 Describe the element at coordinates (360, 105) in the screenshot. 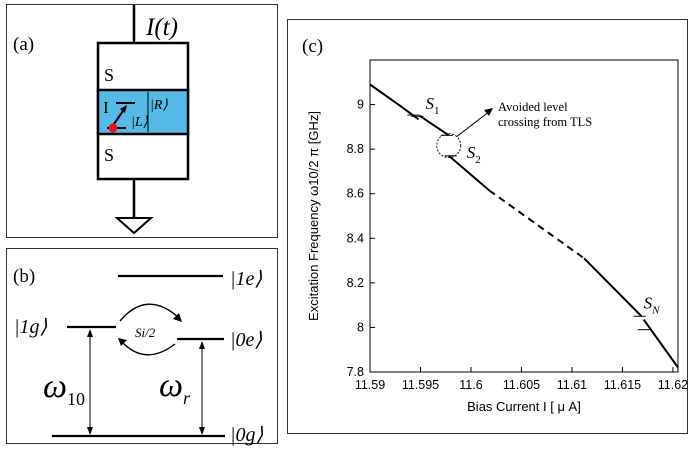

I see `y-tick-label: 9` at that location.